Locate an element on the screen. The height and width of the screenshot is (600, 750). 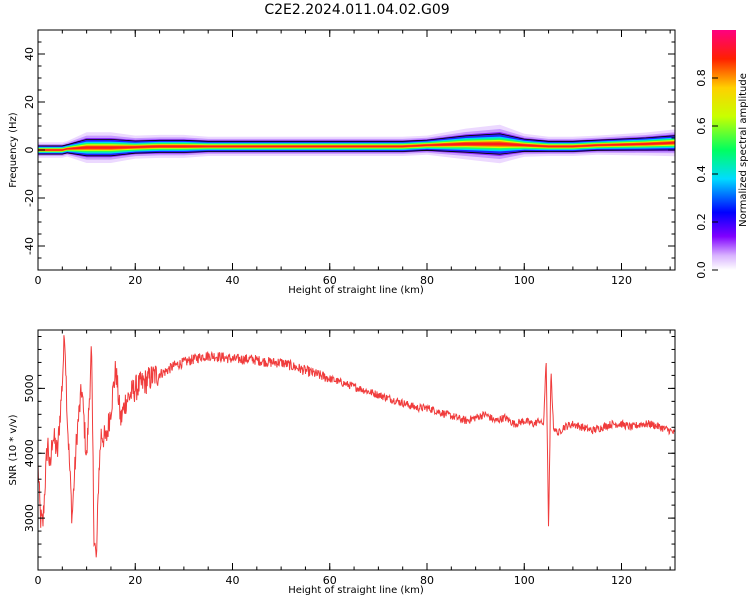
y-tick-label: 20 is located at coordinates (29, 102).